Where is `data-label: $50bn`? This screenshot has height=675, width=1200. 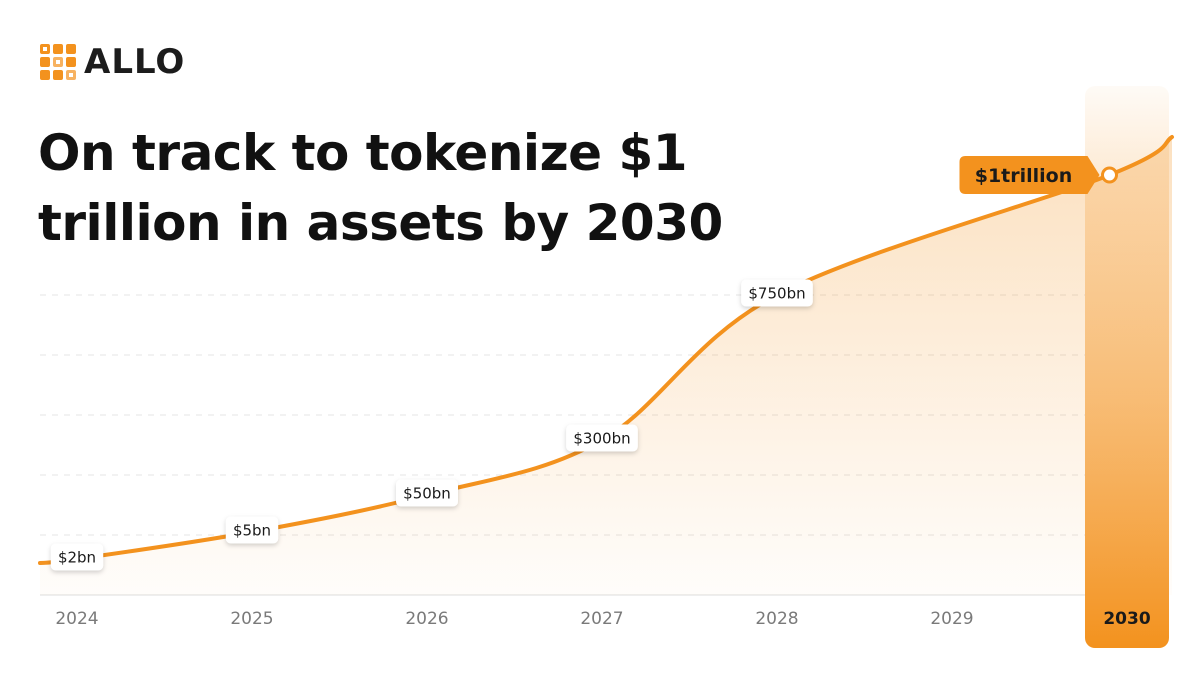
data-label: $50bn is located at coordinates (427, 493).